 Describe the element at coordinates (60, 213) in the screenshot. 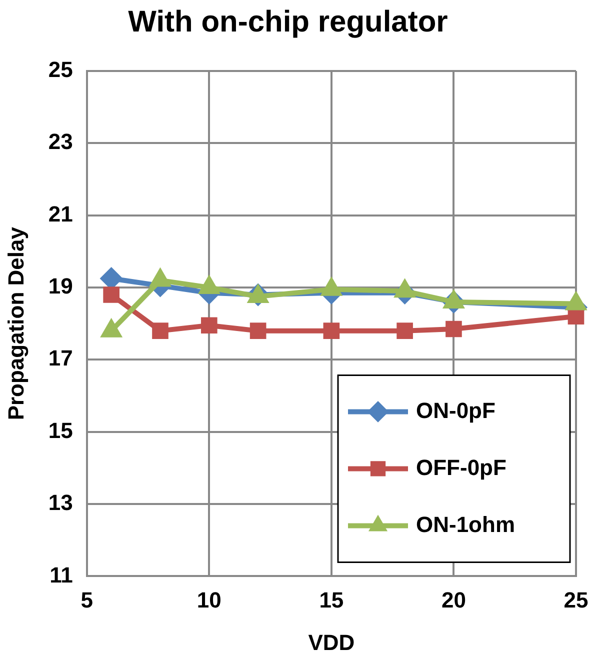

I see `y-tick-label: 21` at that location.